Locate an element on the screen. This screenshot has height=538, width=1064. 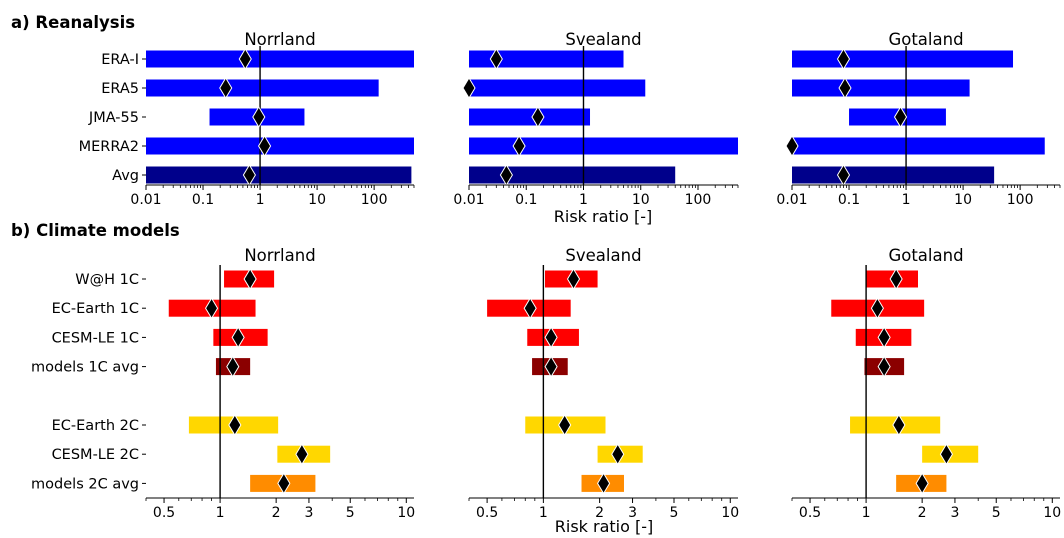
section-b-label: b) Climate models is located at coordinates (95, 230).